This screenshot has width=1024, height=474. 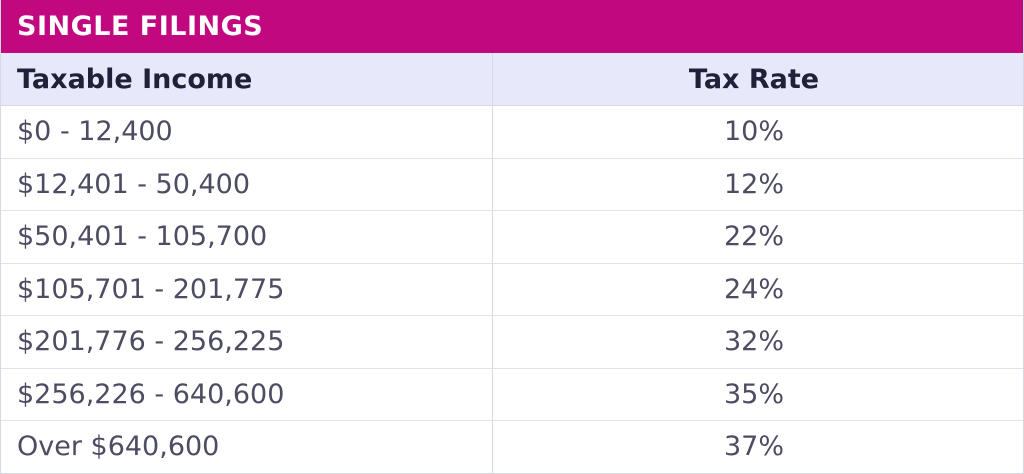 I want to click on table-row: $105,701 - 201,775 24%, so click(x=512, y=289).